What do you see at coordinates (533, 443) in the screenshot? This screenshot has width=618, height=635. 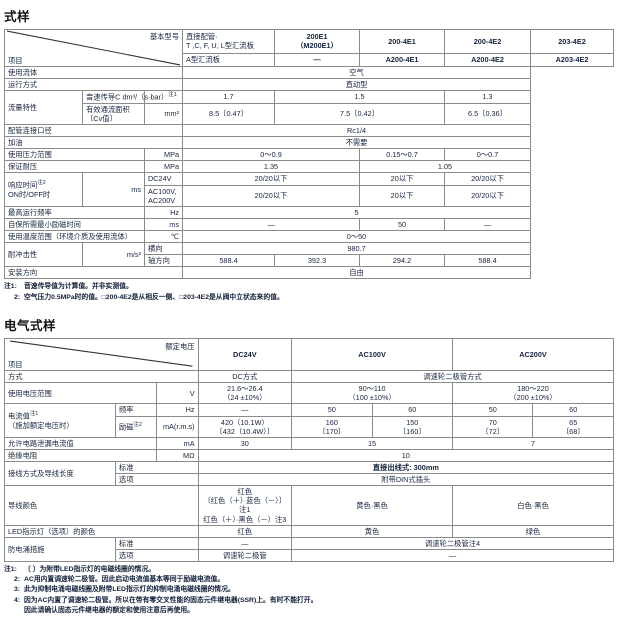 I see `cell-leakage-ac200: 7` at bounding box center [533, 443].